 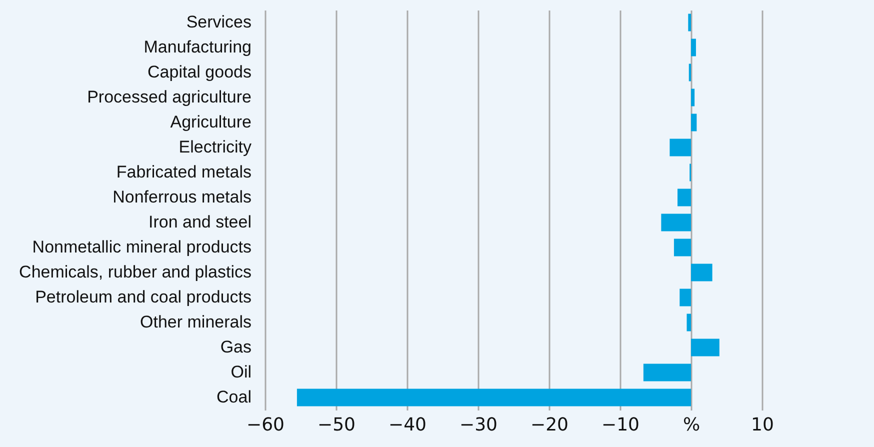 What do you see at coordinates (479, 425) in the screenshot?
I see `x-tick-label: −30` at bounding box center [479, 425].